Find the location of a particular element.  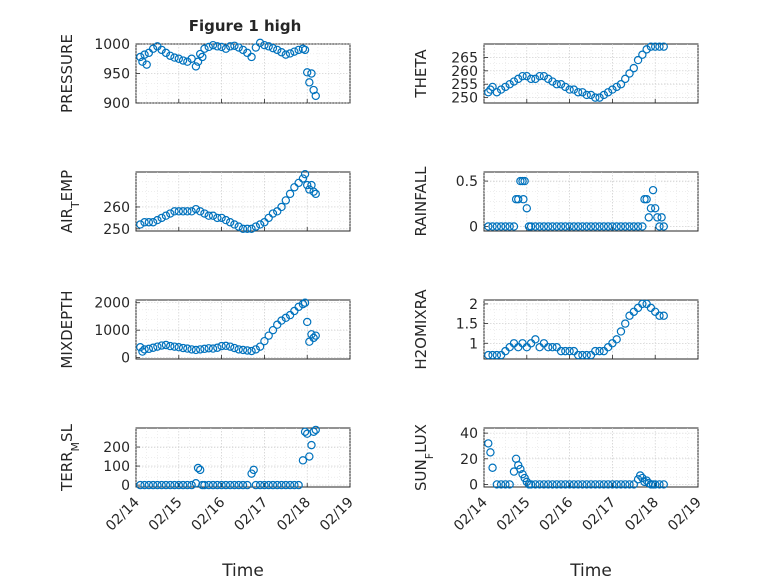

ylabel: MIXDEPTH is located at coordinates (67, 329).